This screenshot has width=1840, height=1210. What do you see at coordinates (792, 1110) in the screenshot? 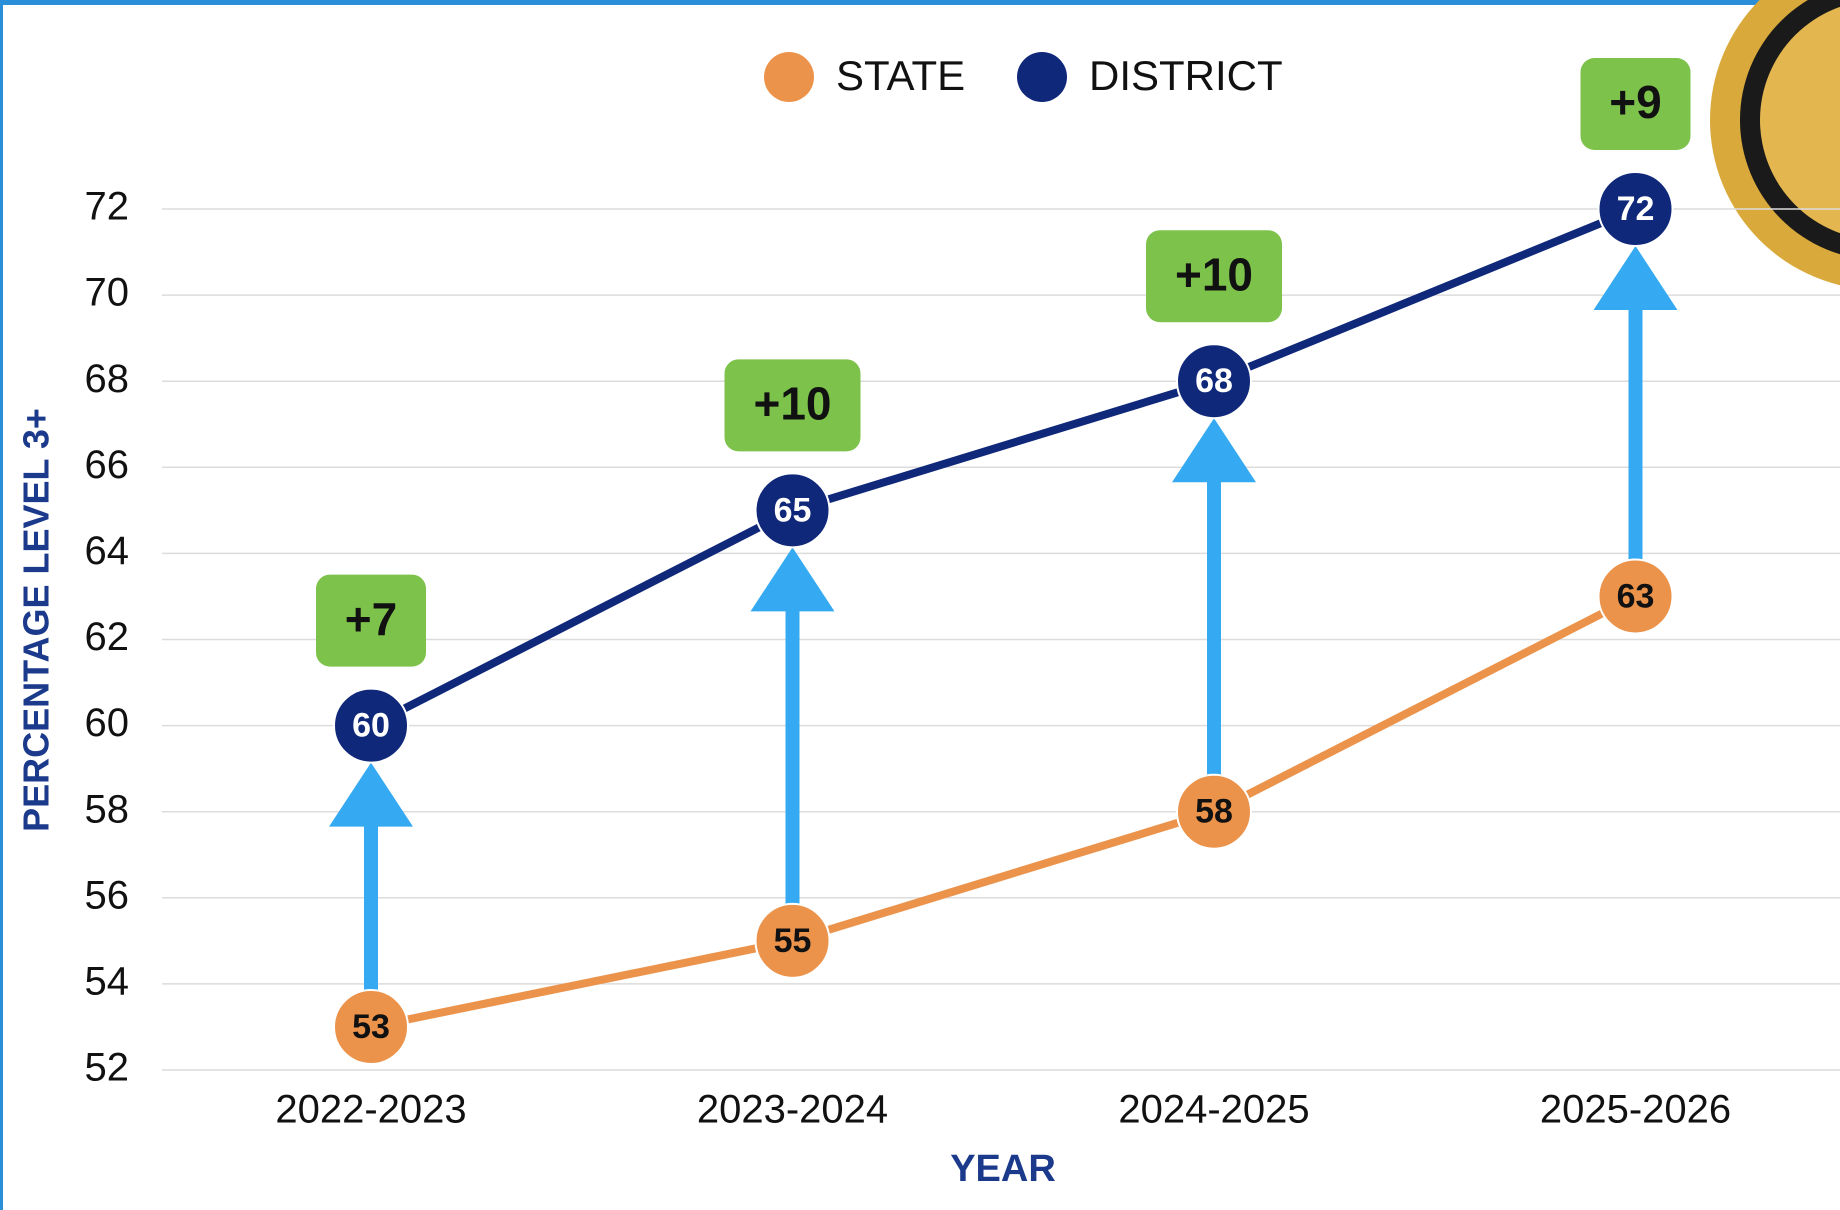
I see `x-tick-label: 2023-2024` at bounding box center [792, 1110].